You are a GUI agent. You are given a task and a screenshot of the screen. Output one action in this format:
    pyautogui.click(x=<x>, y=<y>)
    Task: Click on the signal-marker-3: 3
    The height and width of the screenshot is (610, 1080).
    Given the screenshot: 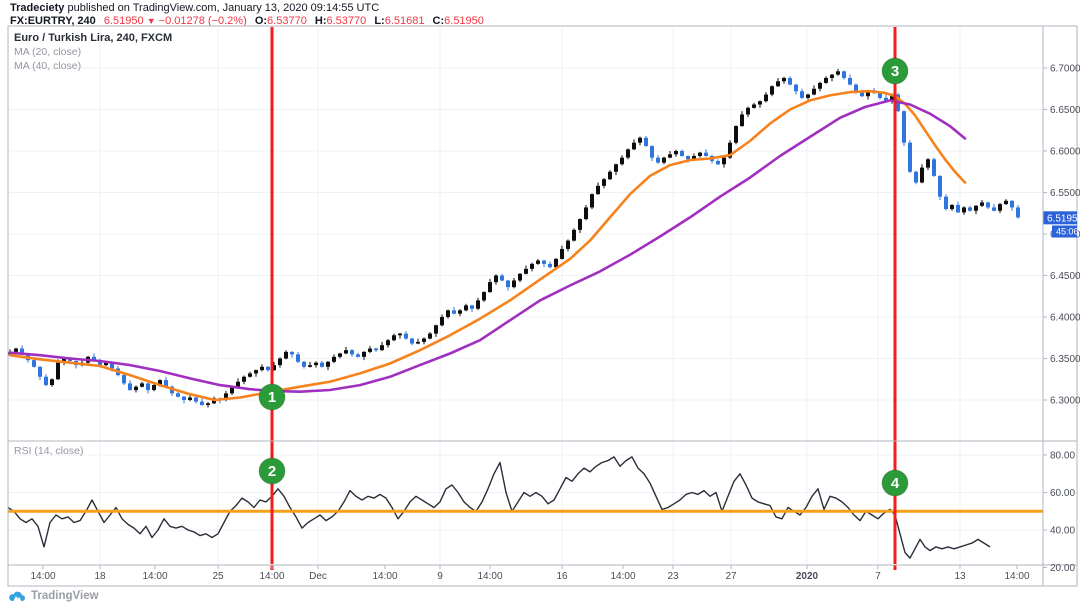 What is the action you would take?
    pyautogui.click(x=895, y=71)
    